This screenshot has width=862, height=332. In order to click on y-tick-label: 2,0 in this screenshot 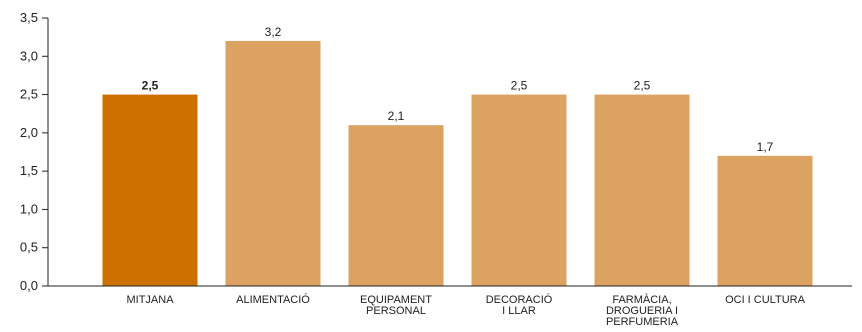, I will do `click(29, 132)`.